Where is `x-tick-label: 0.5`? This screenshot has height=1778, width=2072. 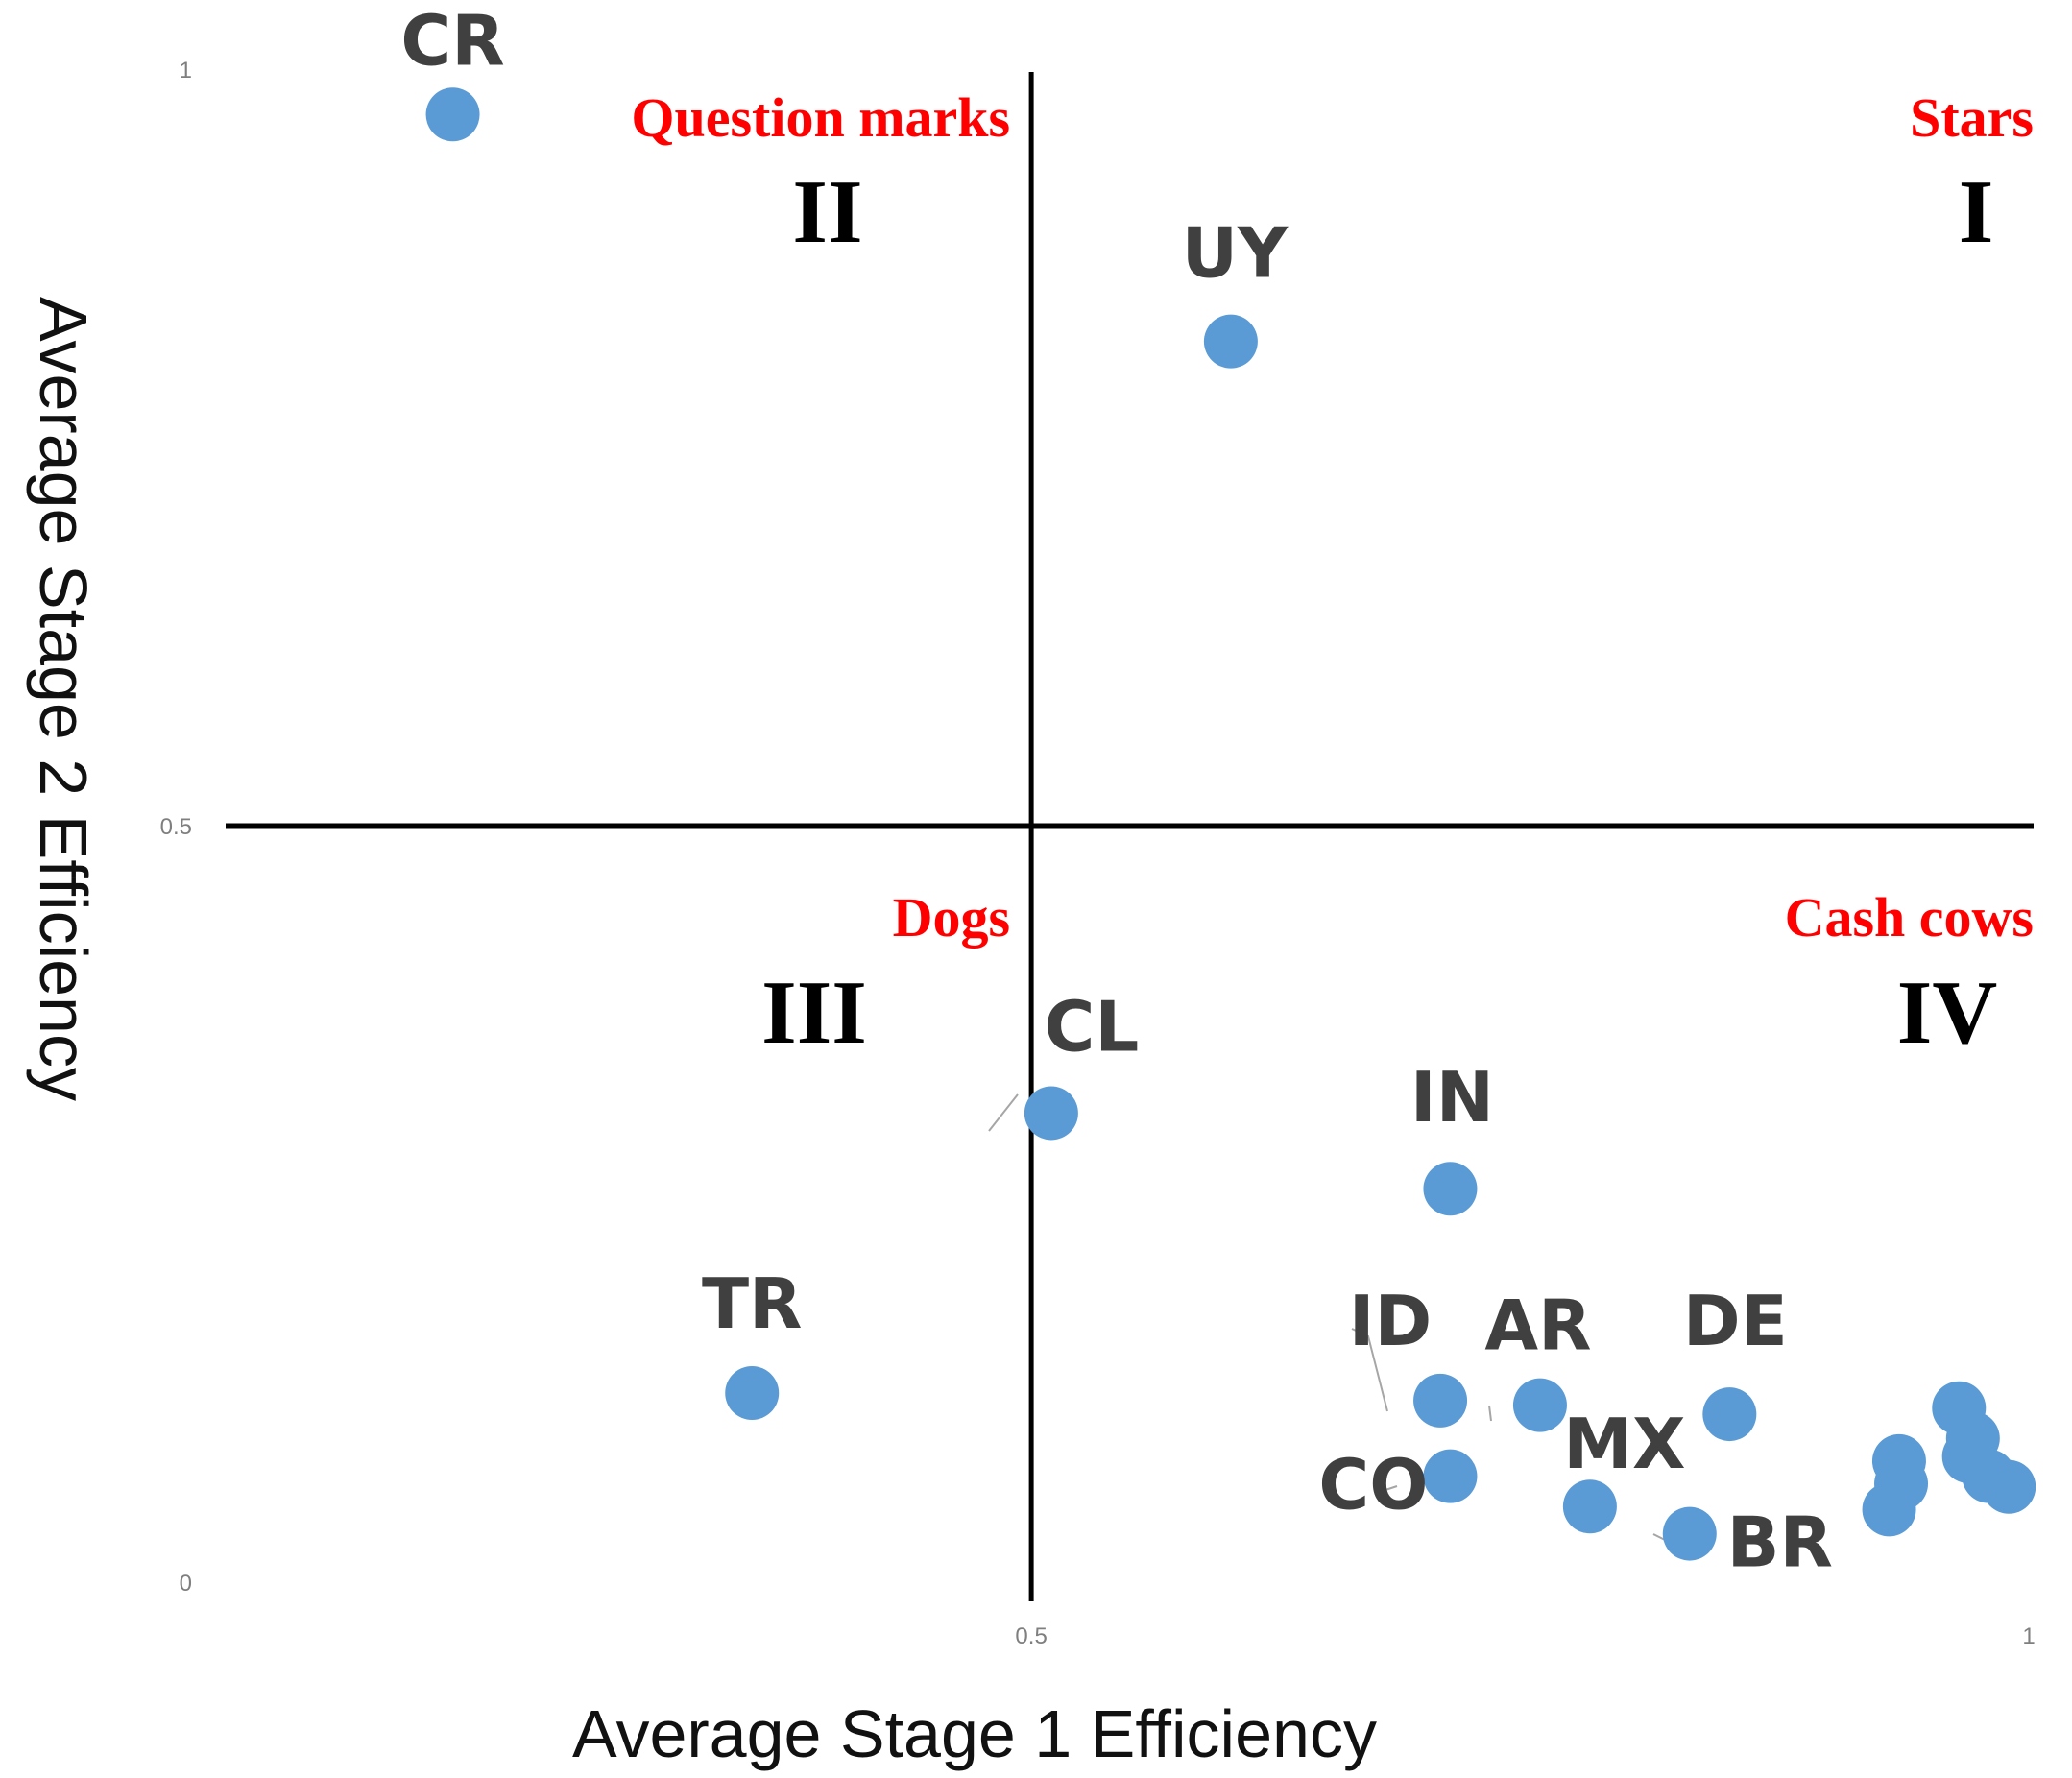 x-tick-label: 0.5 is located at coordinates (1031, 1636).